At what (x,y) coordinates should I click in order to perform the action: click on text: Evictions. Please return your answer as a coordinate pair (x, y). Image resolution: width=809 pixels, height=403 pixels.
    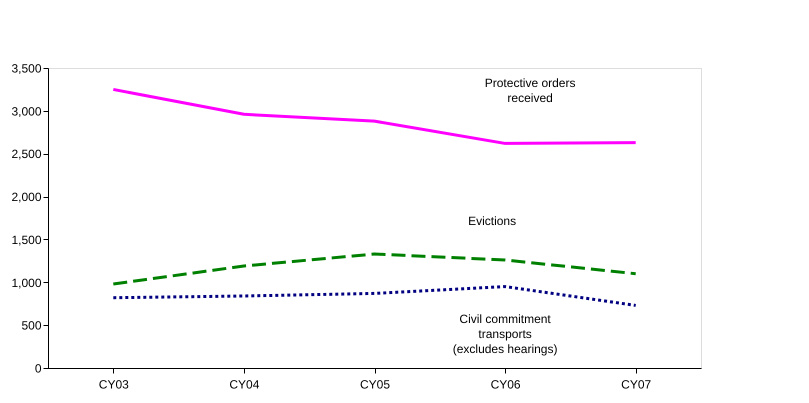
    Looking at the image, I should click on (492, 221).